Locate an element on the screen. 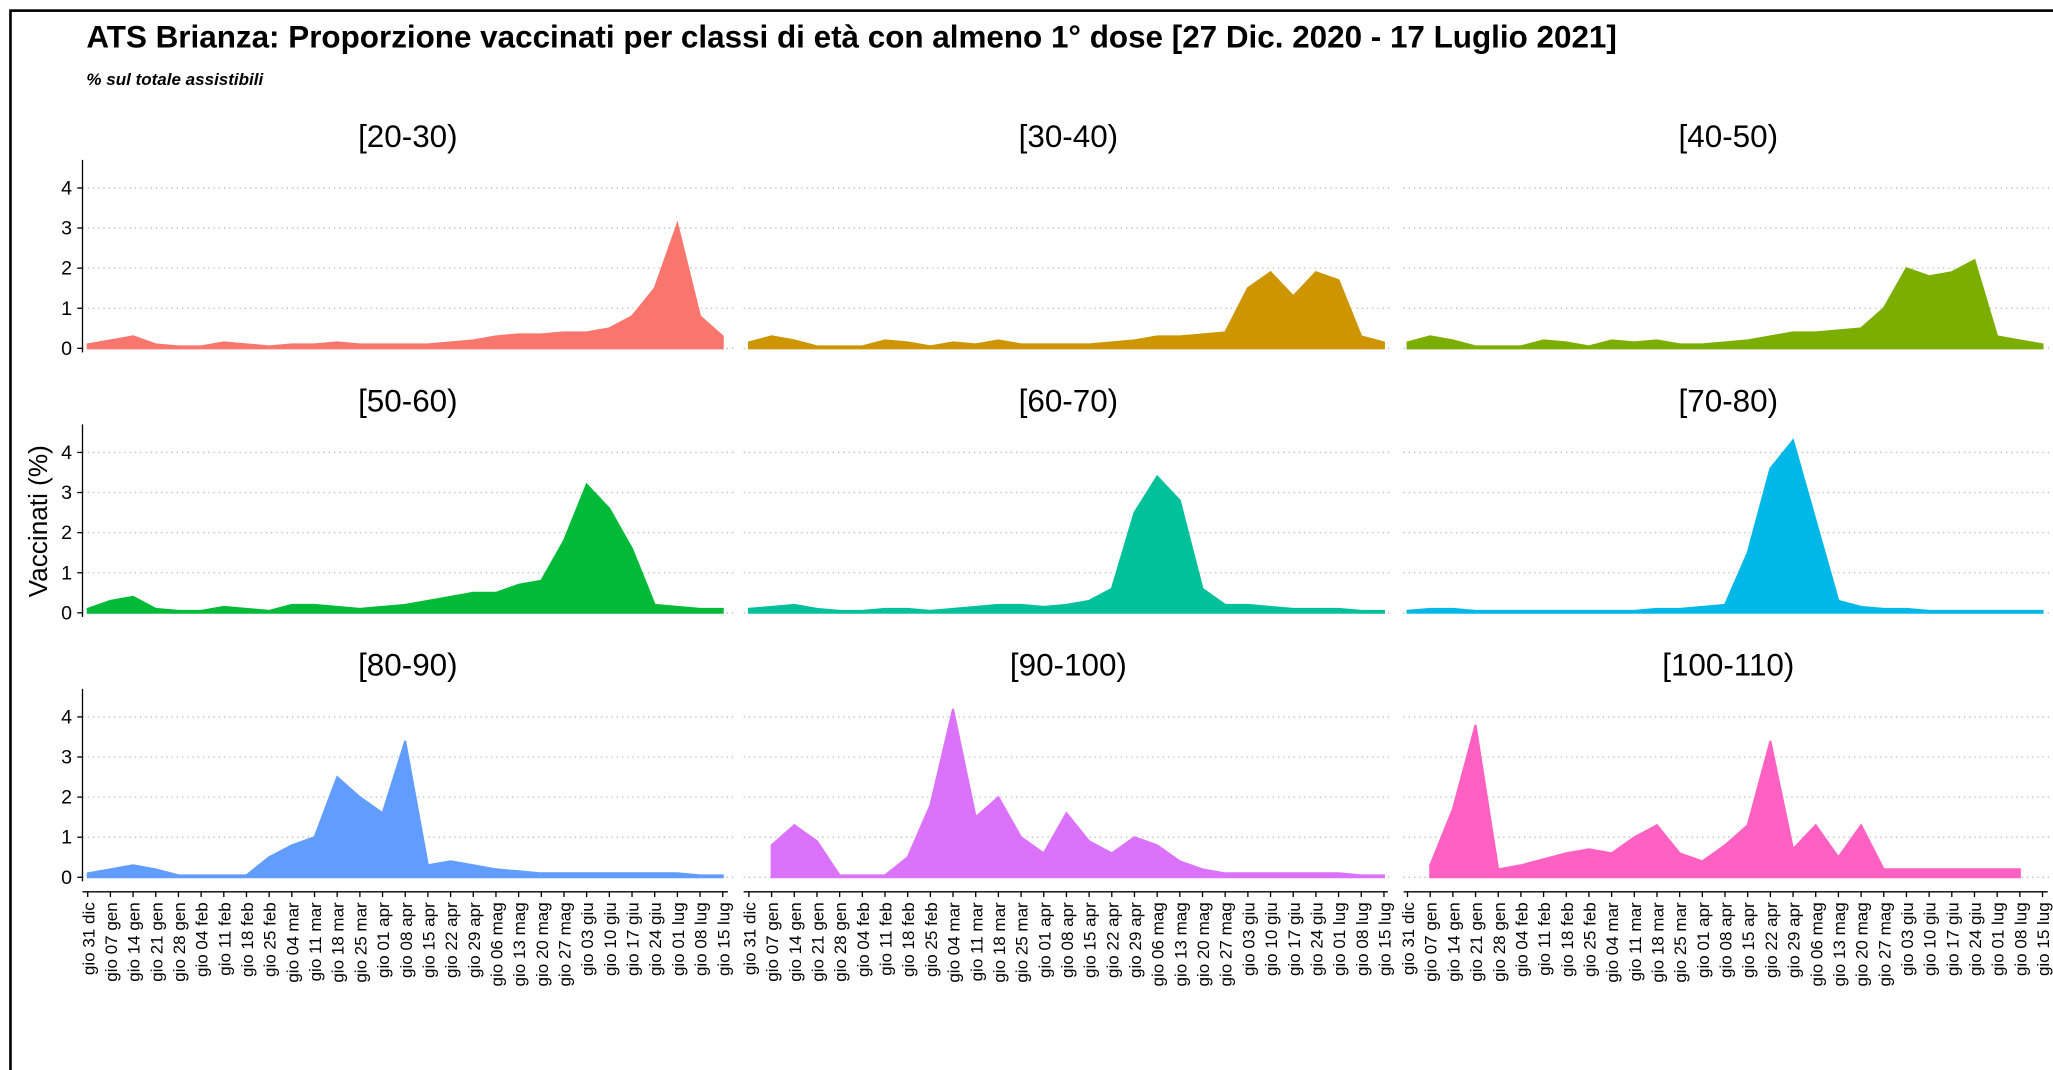 This screenshot has height=1070, width=2053. panel-title: [70-80) is located at coordinates (1729, 400).